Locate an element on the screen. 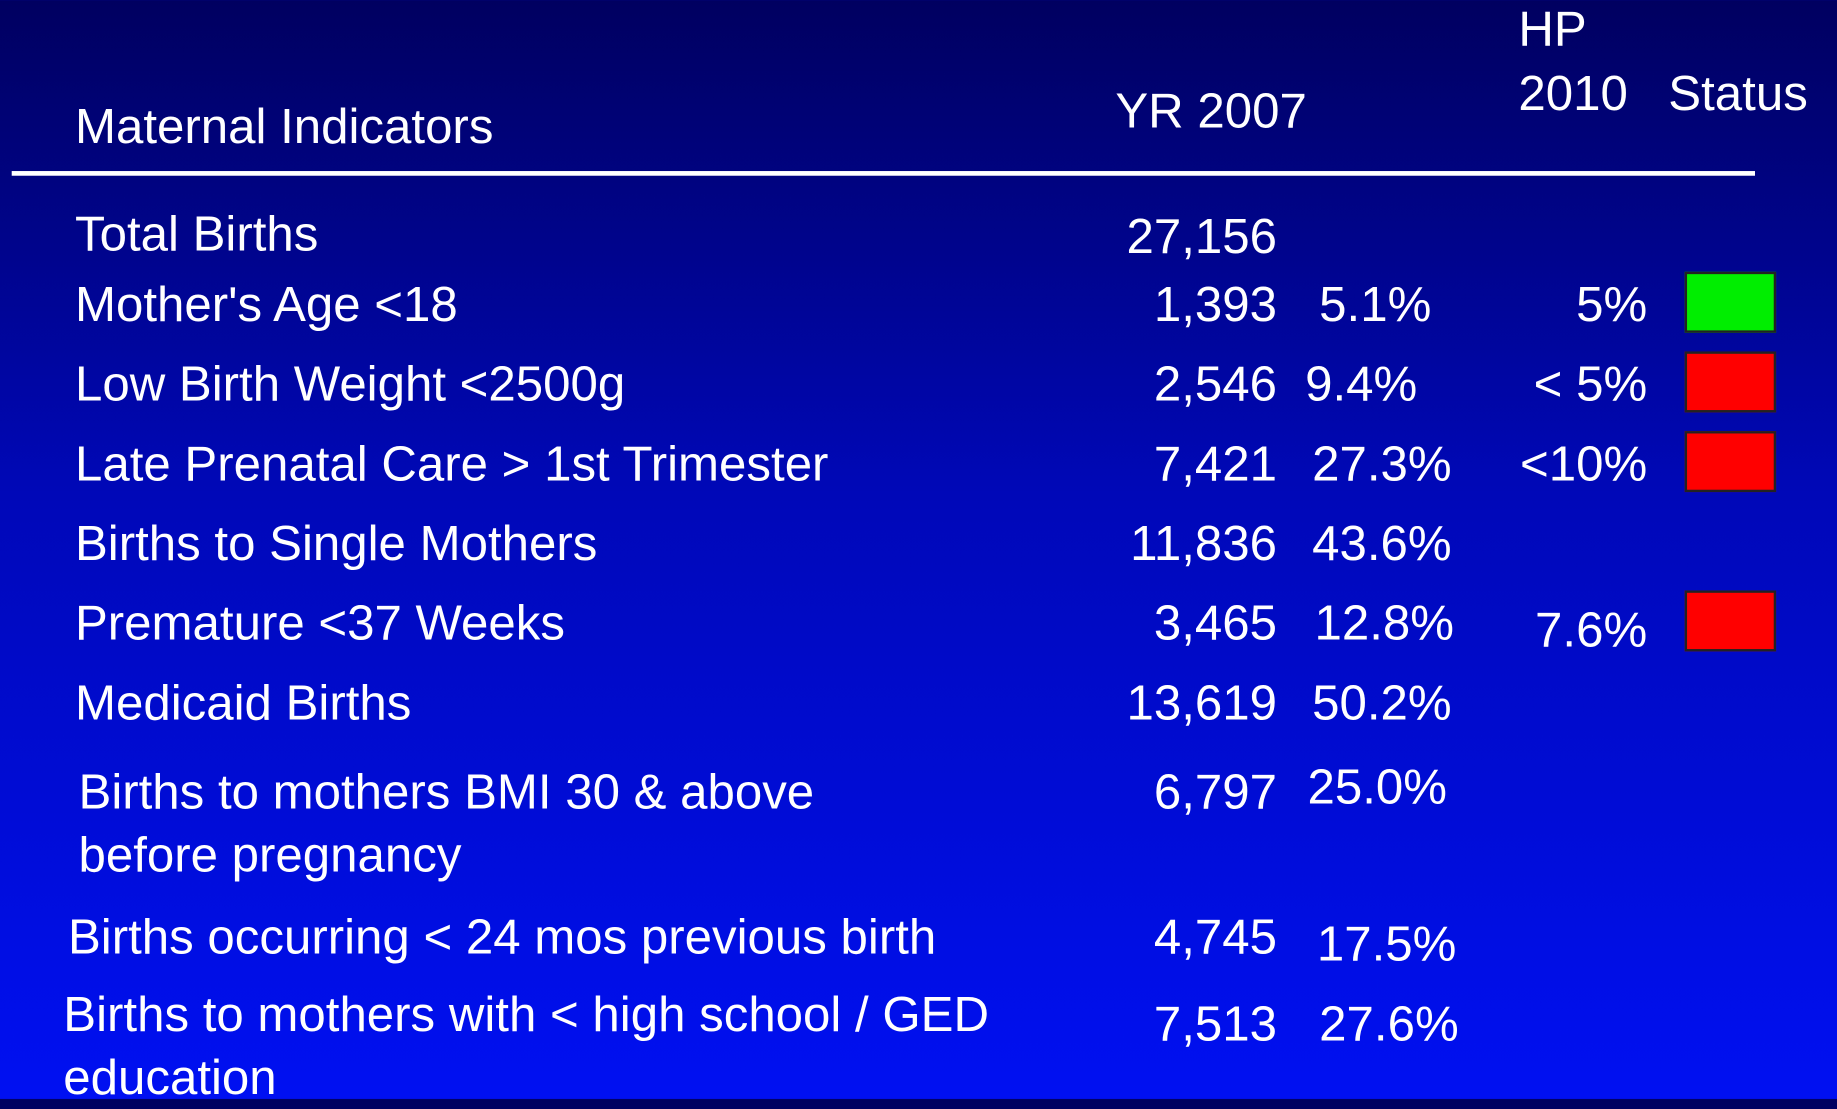 The image size is (1837, 1109). header-target: 2010 is located at coordinates (1573, 93).